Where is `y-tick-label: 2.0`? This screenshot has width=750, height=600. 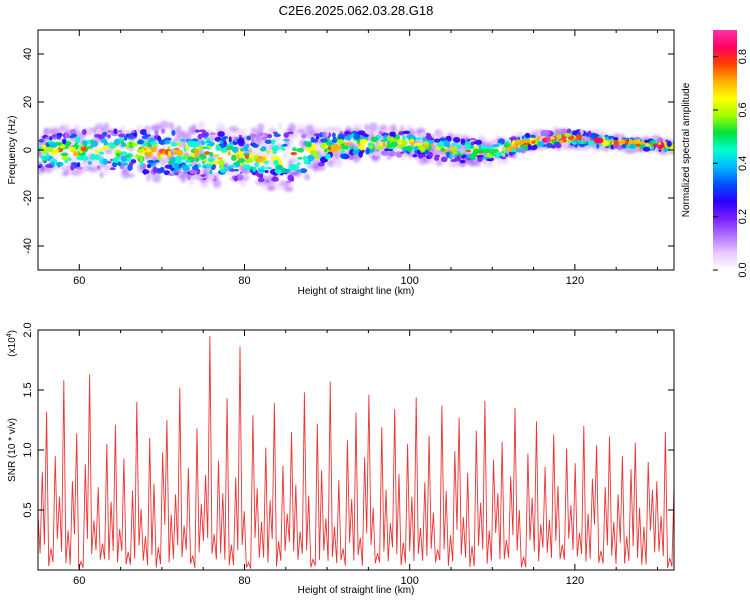 y-tick-label: 2.0 is located at coordinates (28, 329).